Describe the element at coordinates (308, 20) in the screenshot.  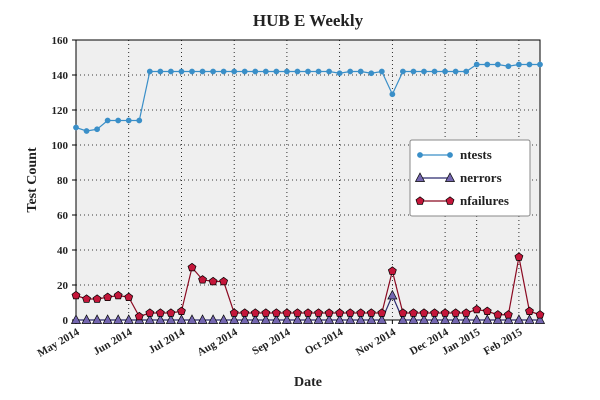
I see `chart-title: HUB E Weekly` at that location.